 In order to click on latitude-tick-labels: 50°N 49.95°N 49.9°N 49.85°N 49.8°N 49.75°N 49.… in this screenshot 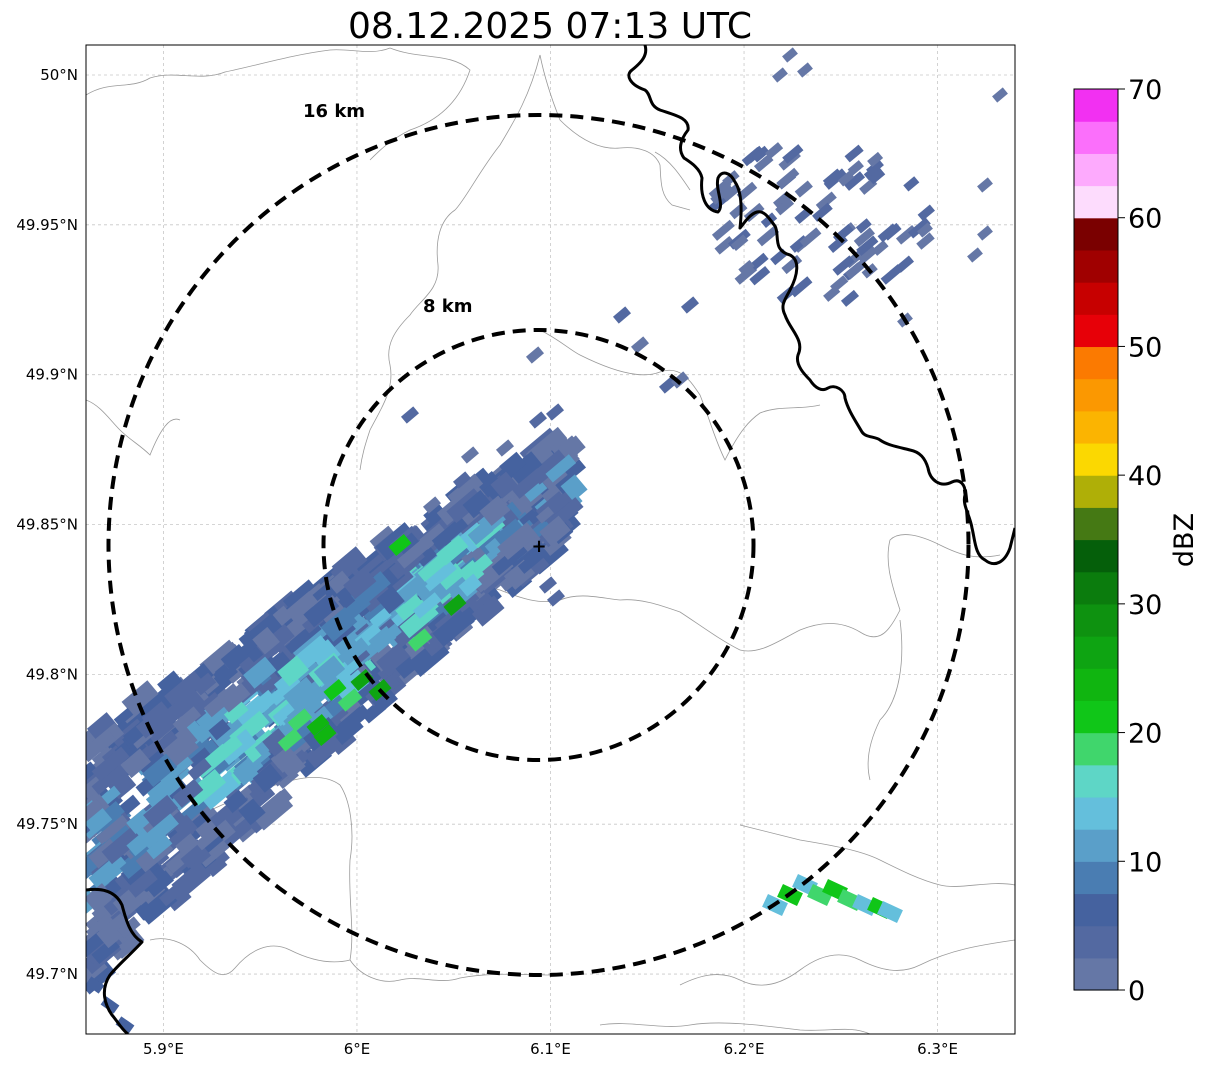, I will do `click(47, 524)`.